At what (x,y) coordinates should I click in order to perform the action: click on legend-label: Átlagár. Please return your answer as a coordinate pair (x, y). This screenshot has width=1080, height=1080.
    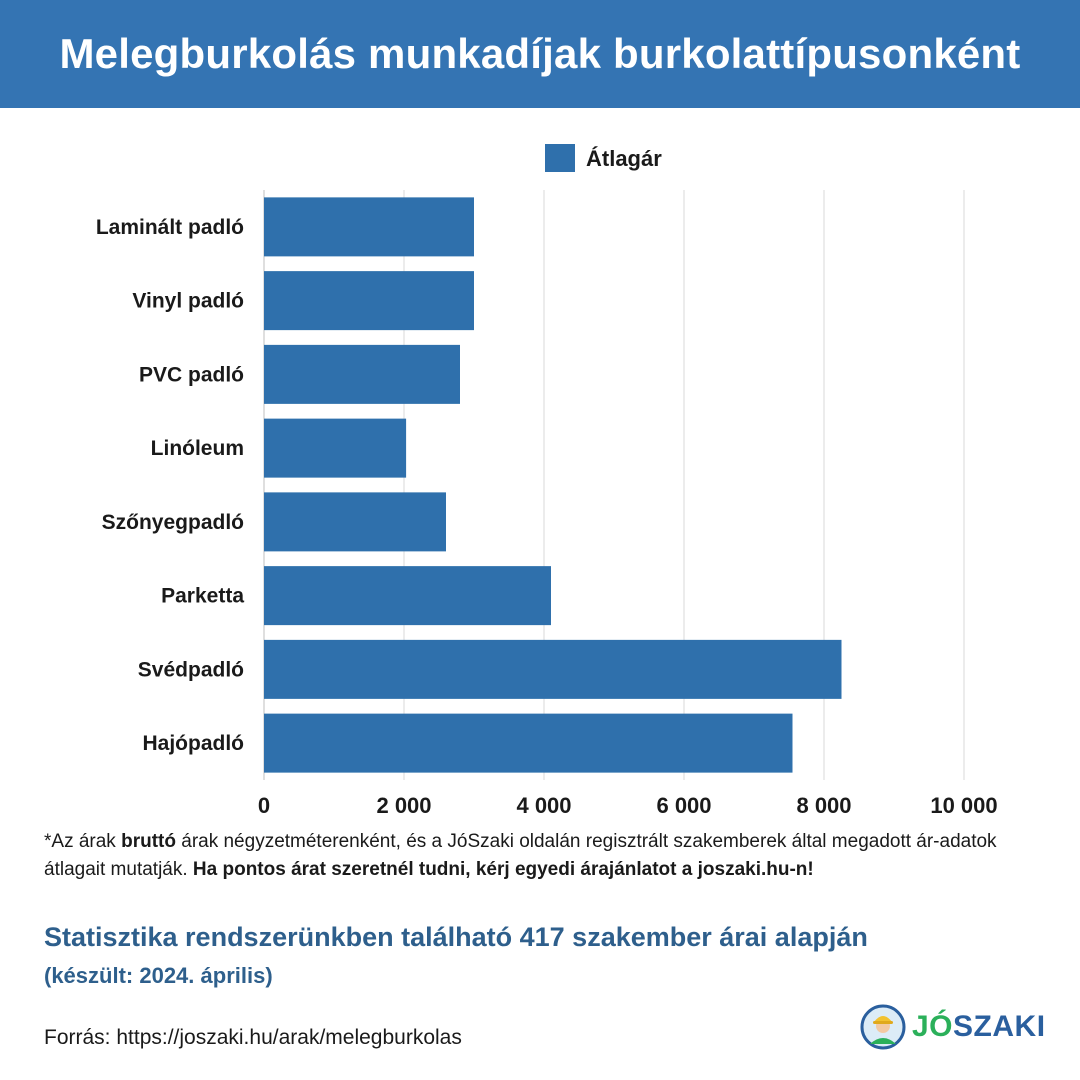
    Looking at the image, I should click on (624, 158).